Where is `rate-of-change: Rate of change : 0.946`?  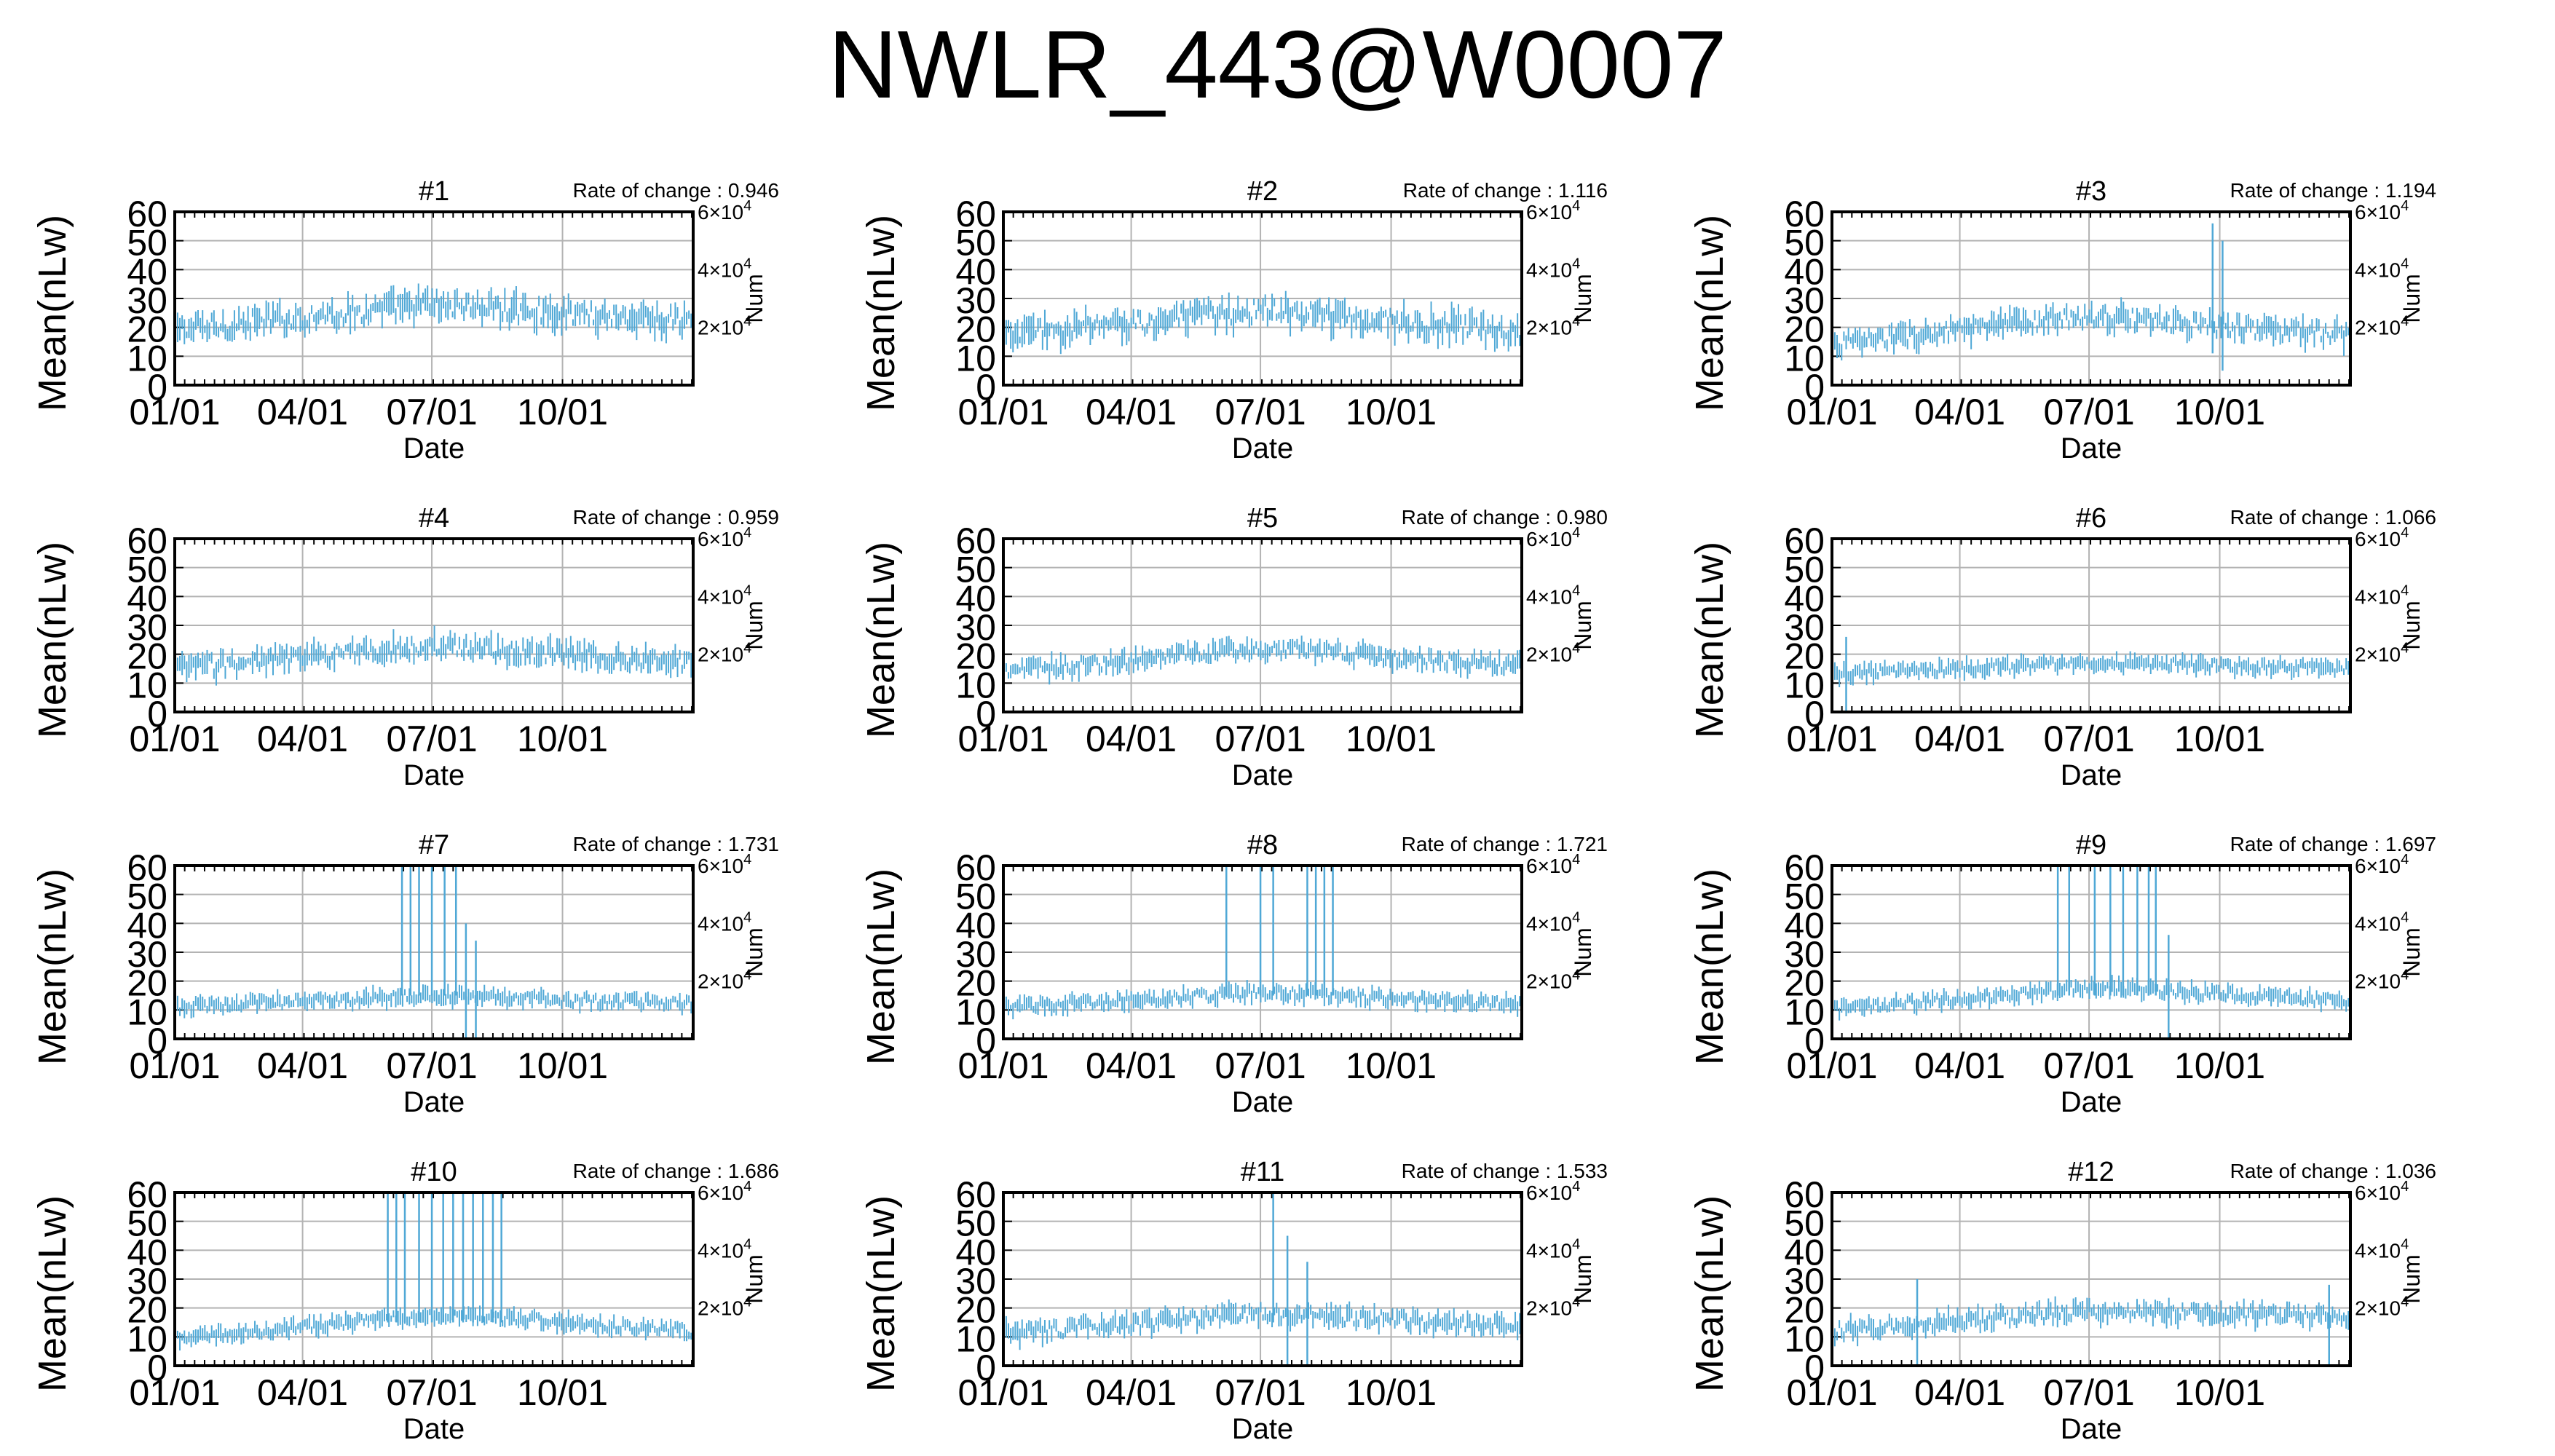 rate-of-change: Rate of change : 0.946 is located at coordinates (676, 190).